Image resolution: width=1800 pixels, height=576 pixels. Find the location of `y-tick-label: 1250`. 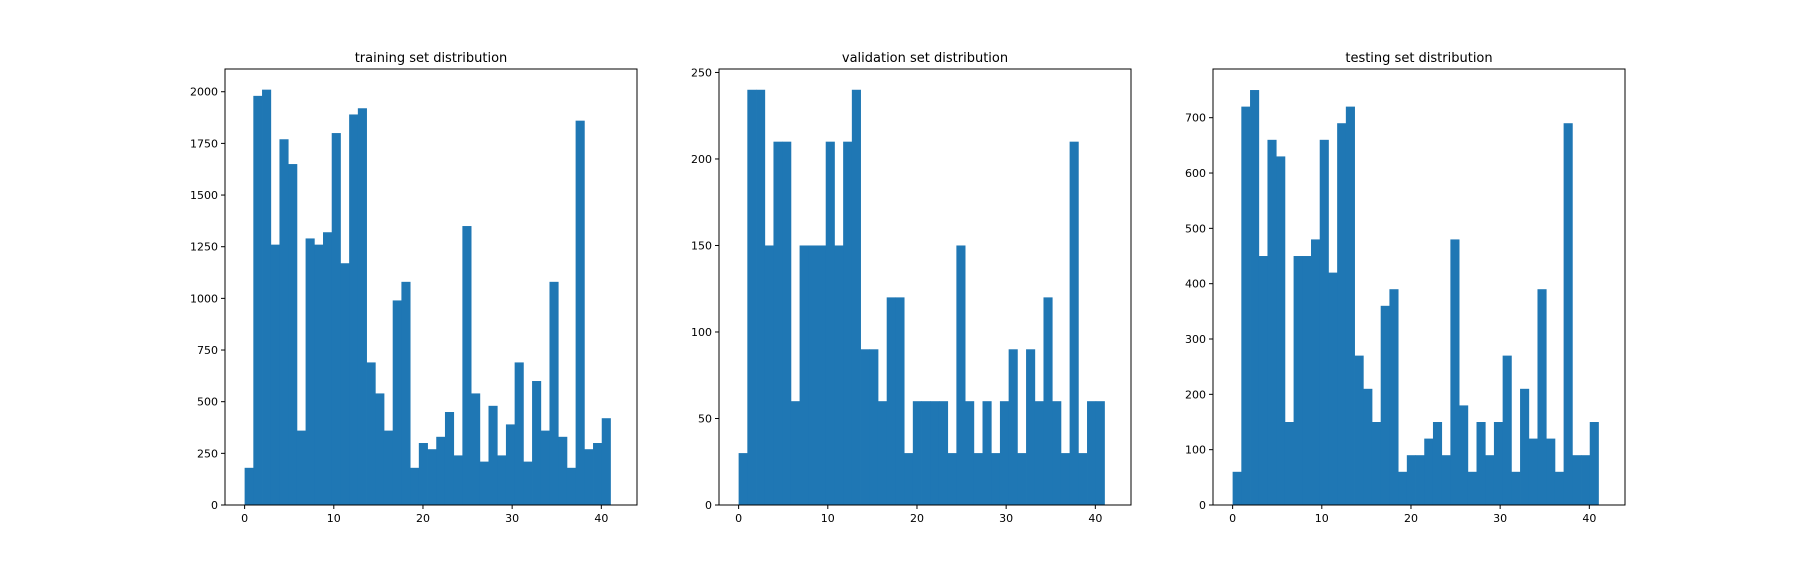

y-tick-label: 1250 is located at coordinates (204, 247).